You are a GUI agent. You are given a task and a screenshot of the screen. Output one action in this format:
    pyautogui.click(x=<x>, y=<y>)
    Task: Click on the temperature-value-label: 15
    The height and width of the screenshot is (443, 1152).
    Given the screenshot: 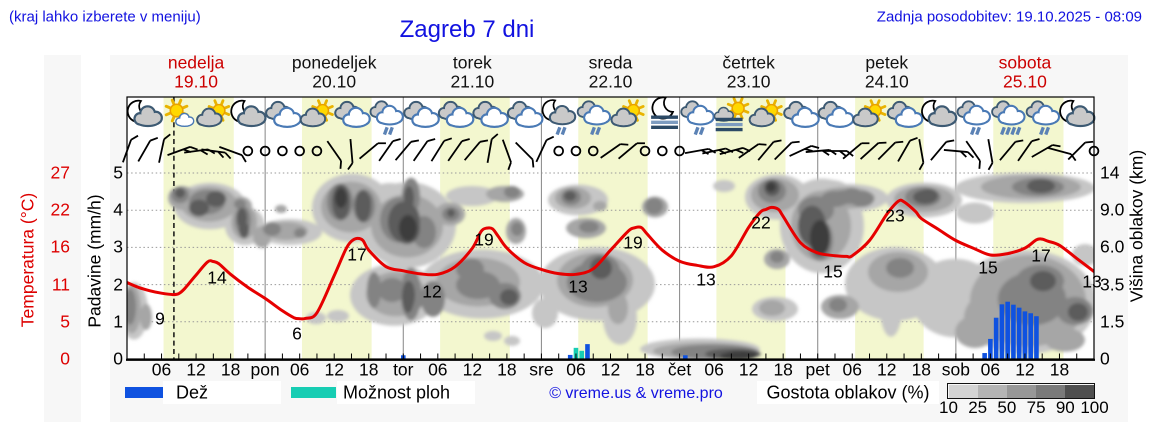 What is the action you would take?
    pyautogui.click(x=833, y=271)
    